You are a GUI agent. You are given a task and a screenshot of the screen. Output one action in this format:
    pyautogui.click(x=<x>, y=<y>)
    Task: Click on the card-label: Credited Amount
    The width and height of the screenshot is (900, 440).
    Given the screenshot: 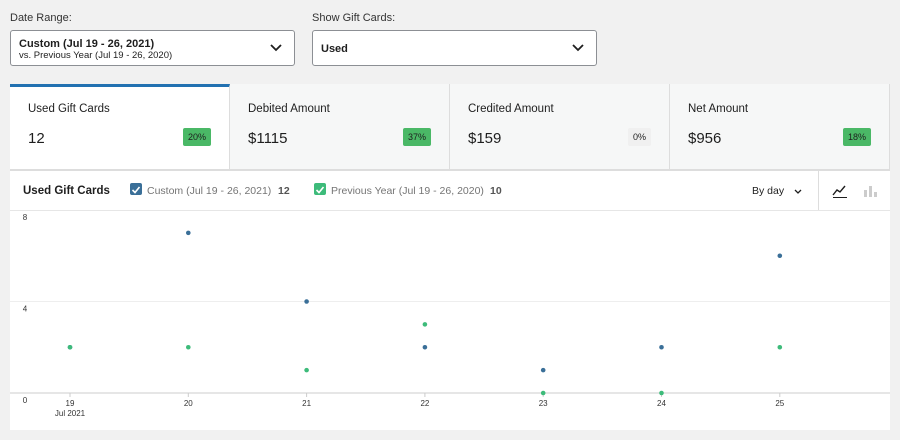 What is the action you would take?
    pyautogui.click(x=511, y=109)
    